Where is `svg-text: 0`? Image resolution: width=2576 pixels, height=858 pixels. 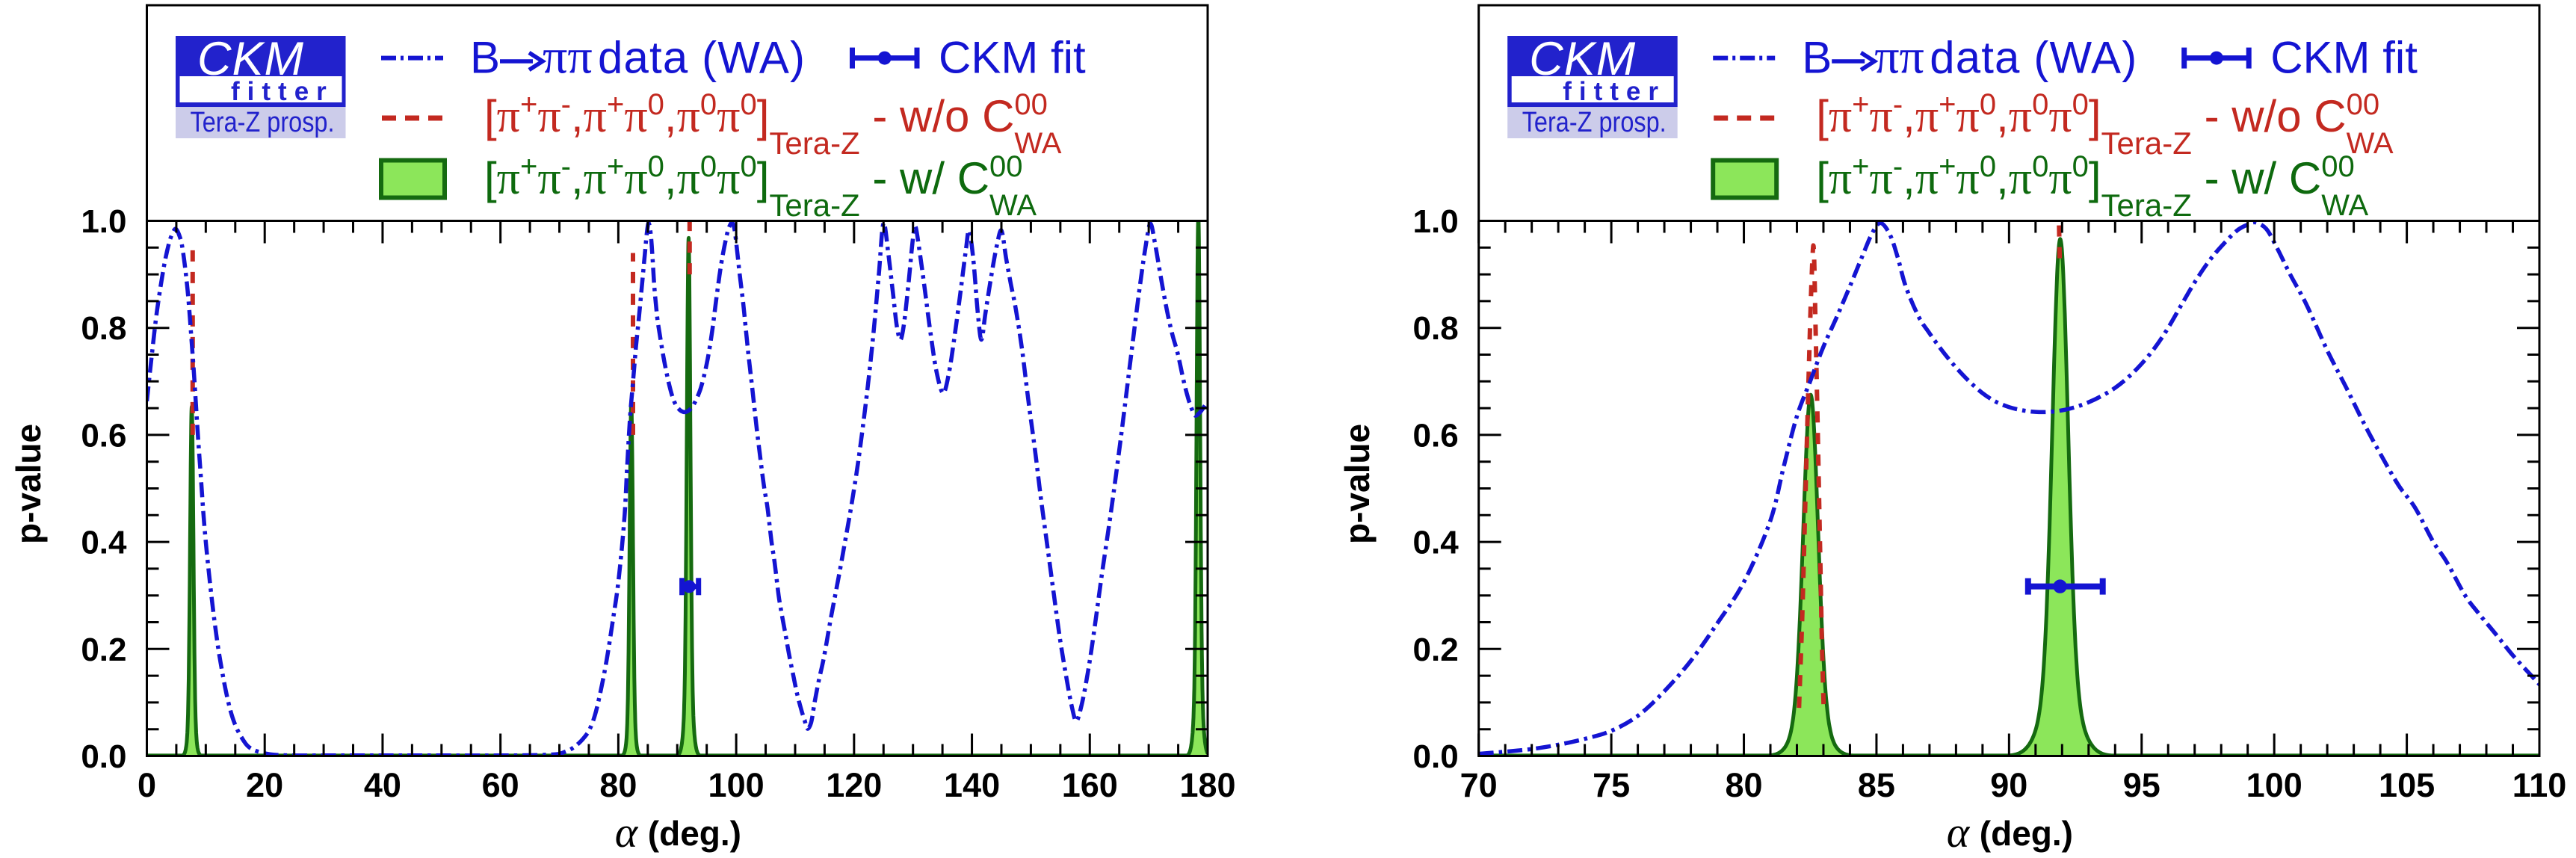
svg-text: 0 is located at coordinates (147, 785).